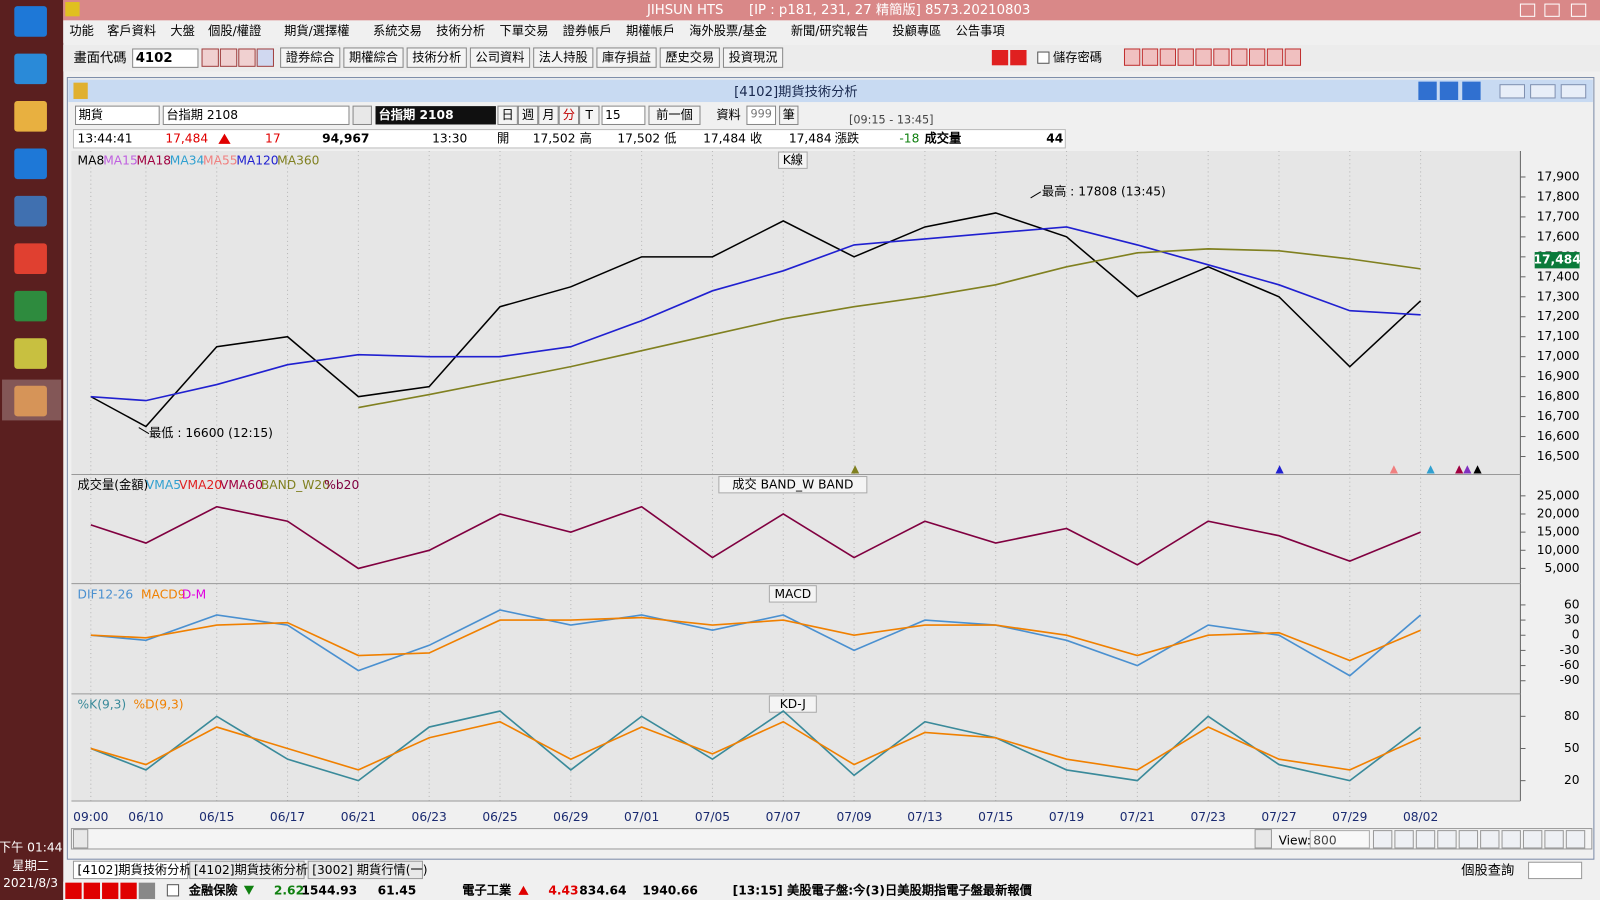  I want to click on menu-item: 個股/權證, so click(234, 30).